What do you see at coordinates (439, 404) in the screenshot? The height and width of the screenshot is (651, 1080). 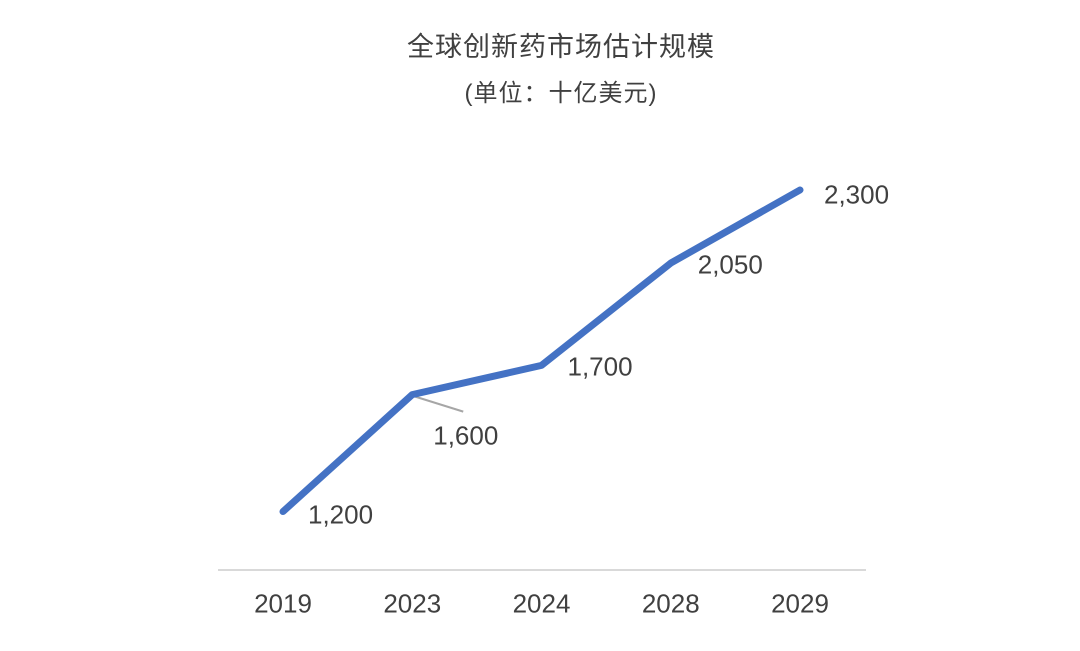 I see `label-leader-line` at bounding box center [439, 404].